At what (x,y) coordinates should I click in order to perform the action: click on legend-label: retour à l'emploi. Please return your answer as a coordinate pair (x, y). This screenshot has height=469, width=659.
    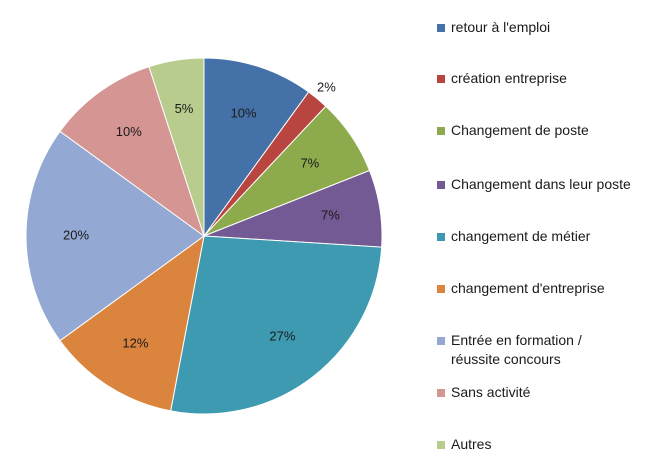
    Looking at the image, I should click on (501, 27).